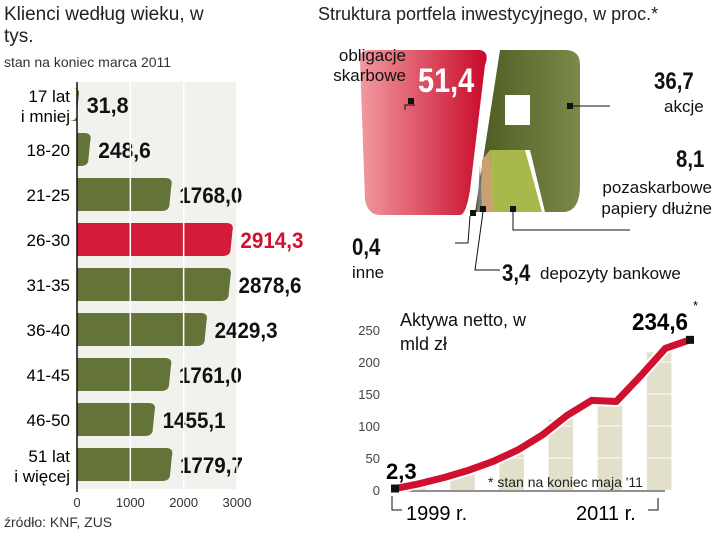 This screenshot has width=720, height=533. I want to click on value-akcje: 36,7, so click(674, 81).